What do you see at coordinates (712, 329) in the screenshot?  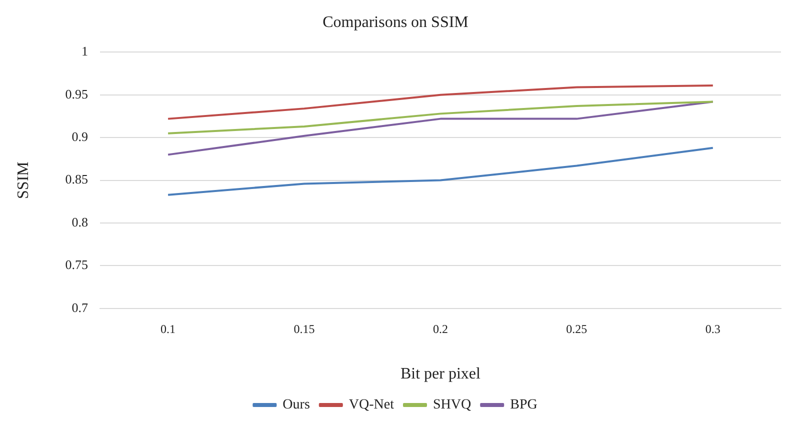 I see `x-tick-label: 0.3` at bounding box center [712, 329].